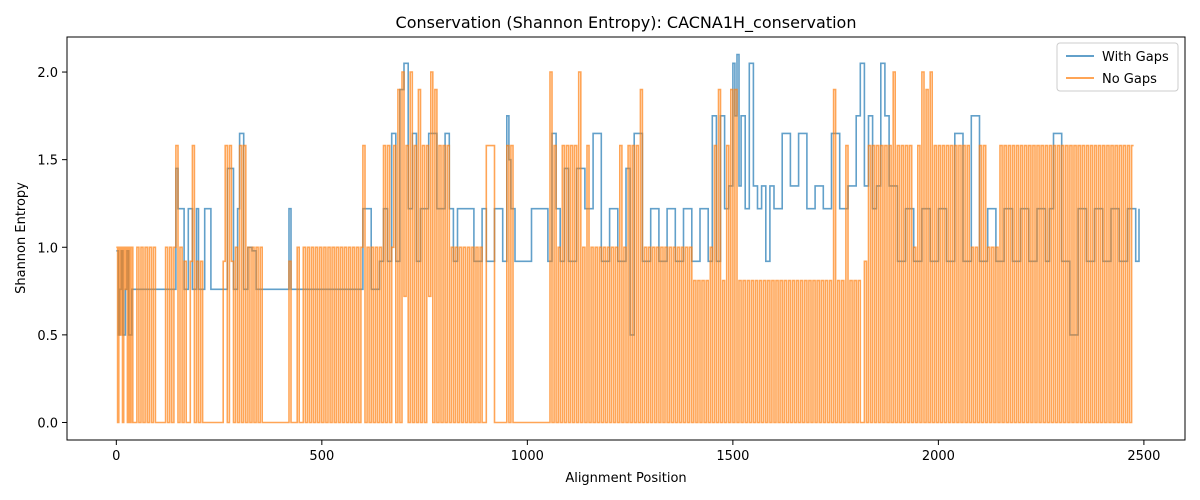 This screenshot has height=500, width=1200. I want to click on x-tick-label: 2500, so click(1143, 456).